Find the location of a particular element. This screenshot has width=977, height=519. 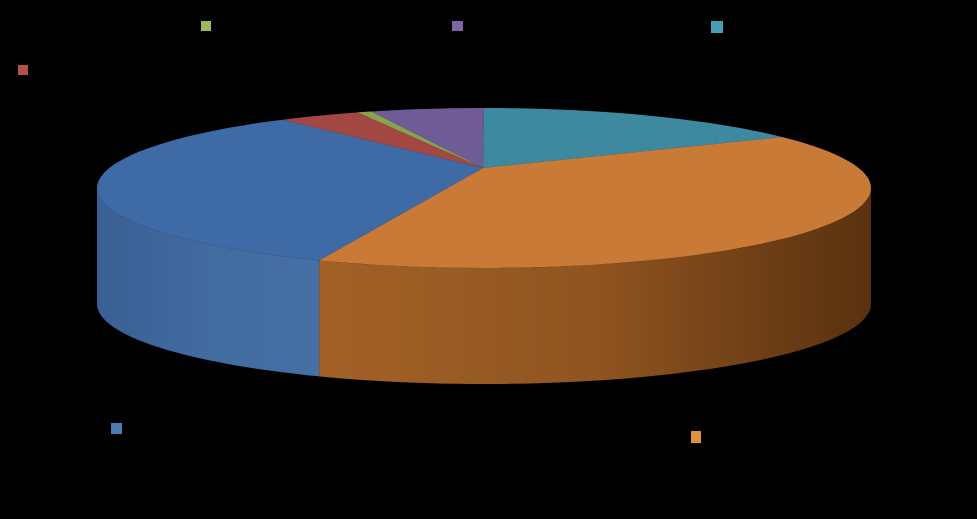

legend-entry-teal is located at coordinates (719, 27).